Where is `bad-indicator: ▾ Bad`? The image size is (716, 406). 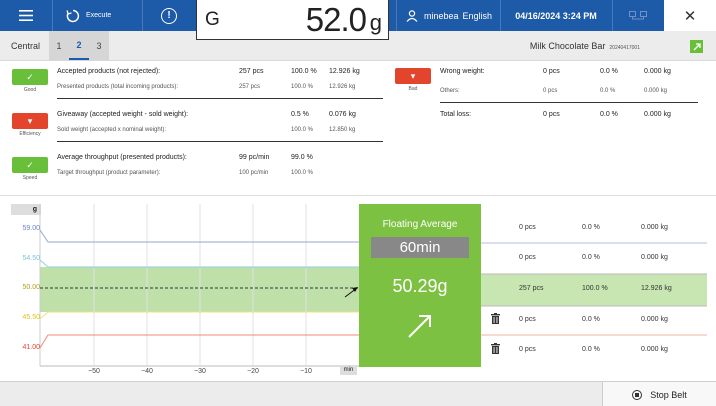
bad-indicator: ▾ Bad is located at coordinates (413, 80).